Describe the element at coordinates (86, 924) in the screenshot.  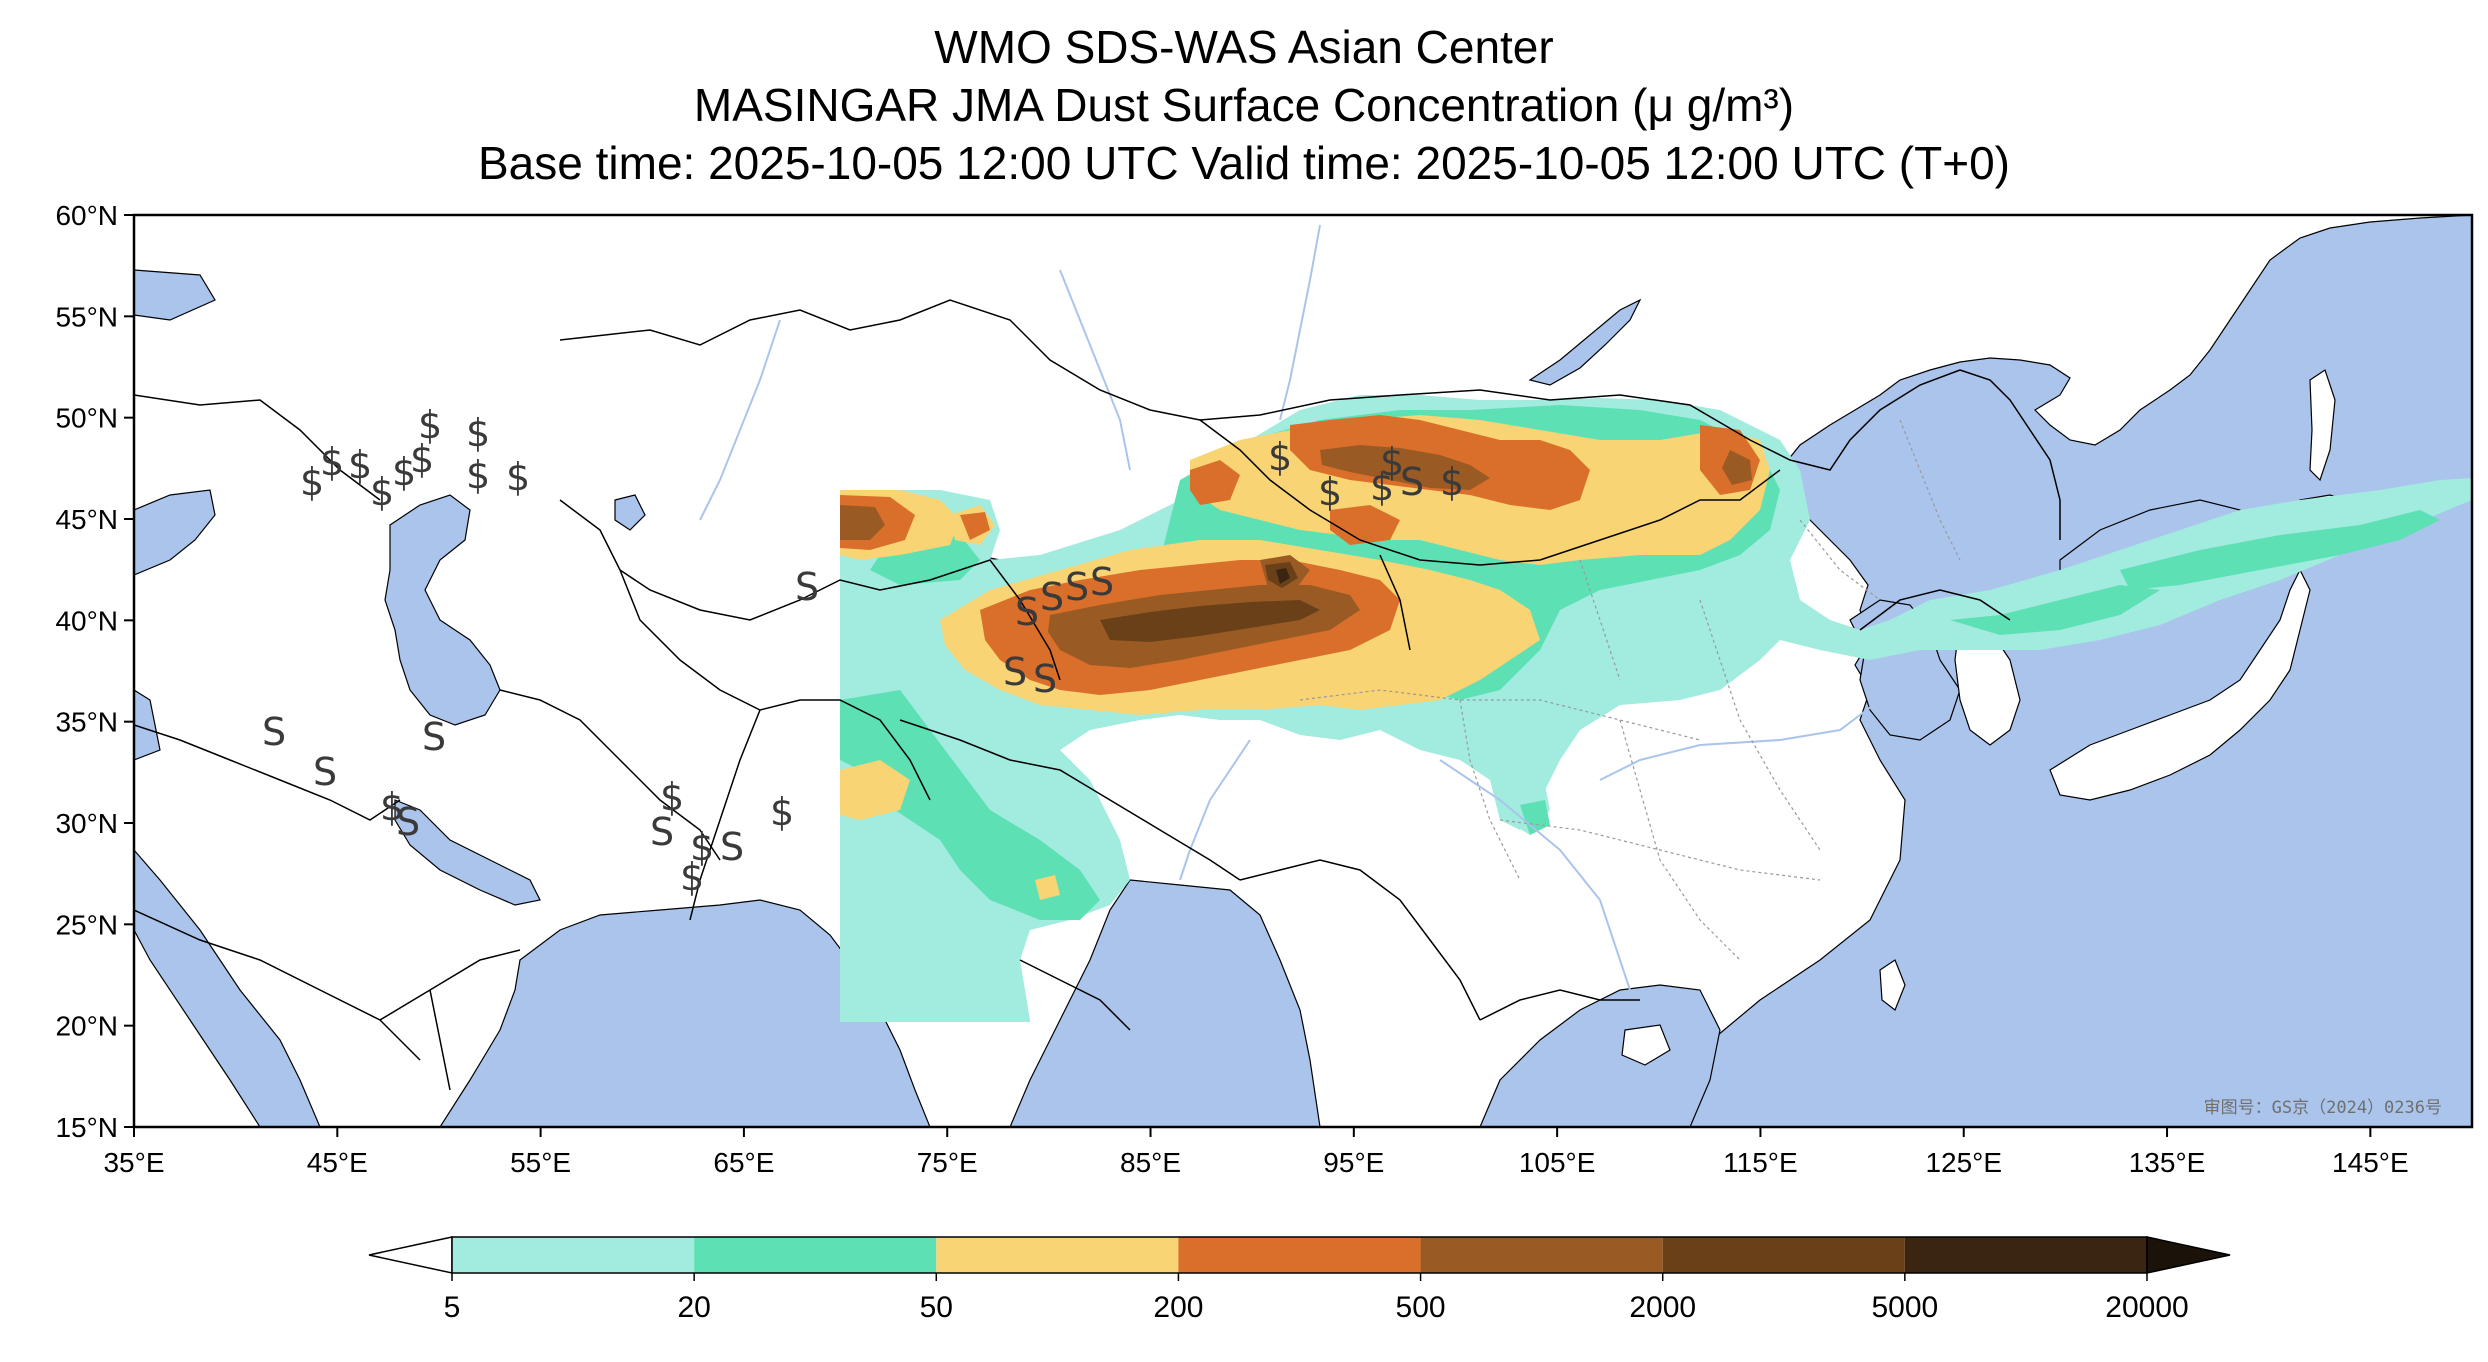
I see `lat-tick-label: 25°N` at that location.